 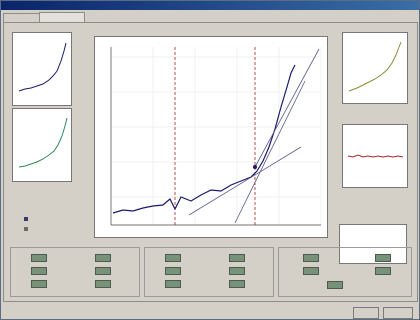 What do you see at coordinates (311, 258) in the screenshot?
I see `g3-field-1-value` at bounding box center [311, 258].